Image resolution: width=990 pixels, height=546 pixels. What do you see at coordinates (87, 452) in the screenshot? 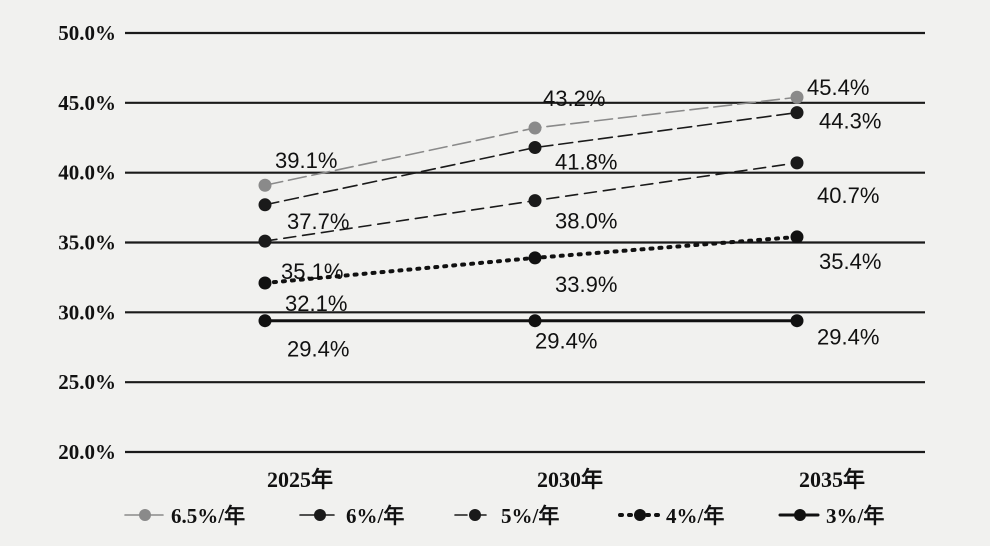
I see `y-tick-label: 20.0%` at bounding box center [87, 452].